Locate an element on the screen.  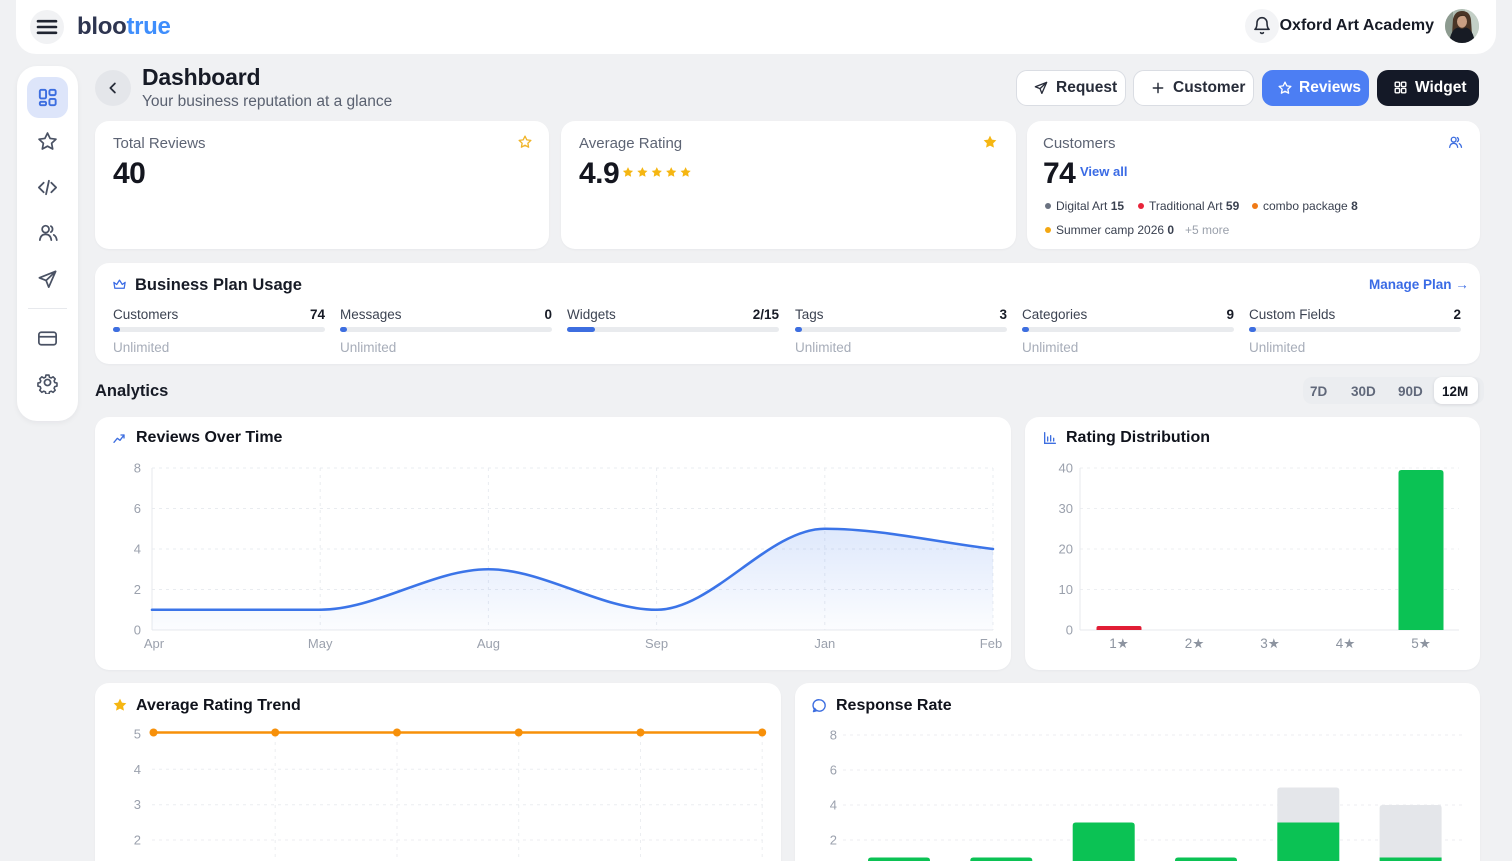
svg-text: Jan is located at coordinates (824, 643).